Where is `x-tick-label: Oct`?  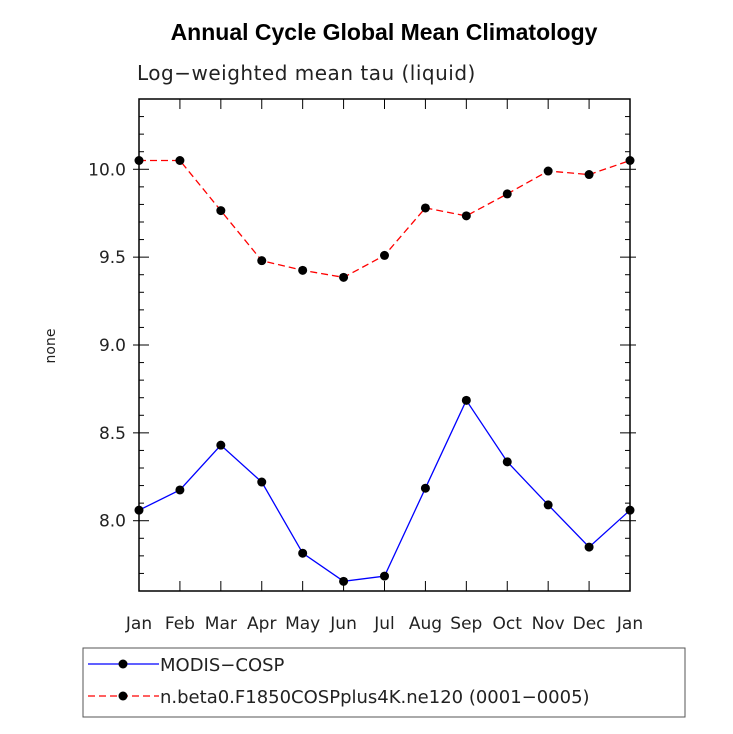 x-tick-label: Oct is located at coordinates (508, 624).